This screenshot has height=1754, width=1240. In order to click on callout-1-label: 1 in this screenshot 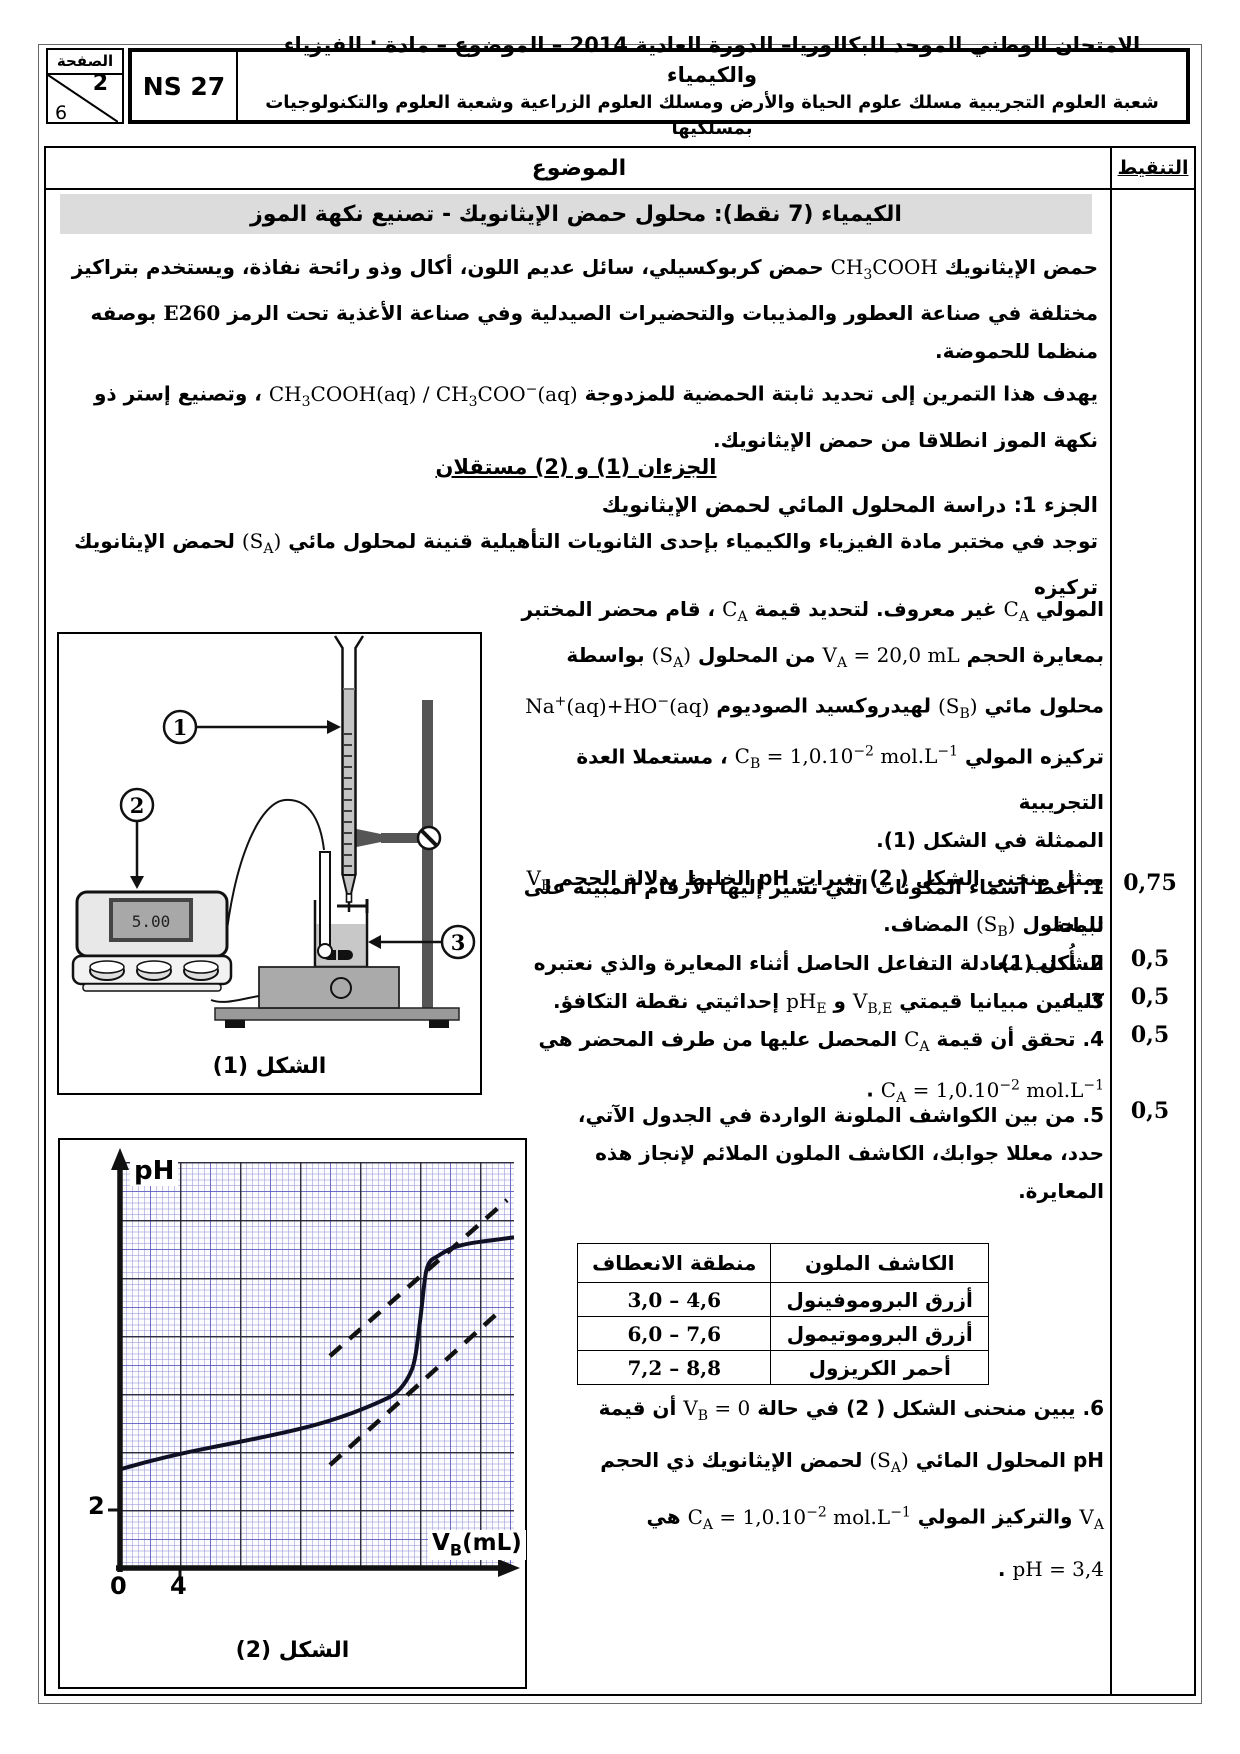, I will do `click(180, 727)`.